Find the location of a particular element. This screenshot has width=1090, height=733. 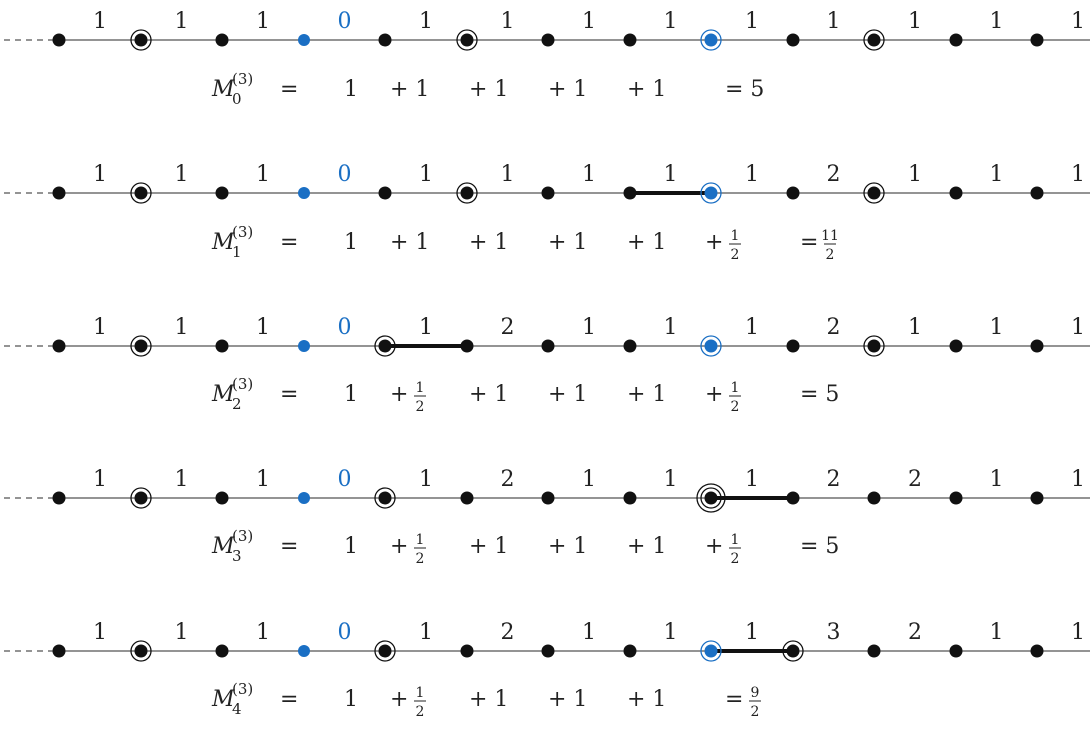

blue-ring is located at coordinates (711, 346).